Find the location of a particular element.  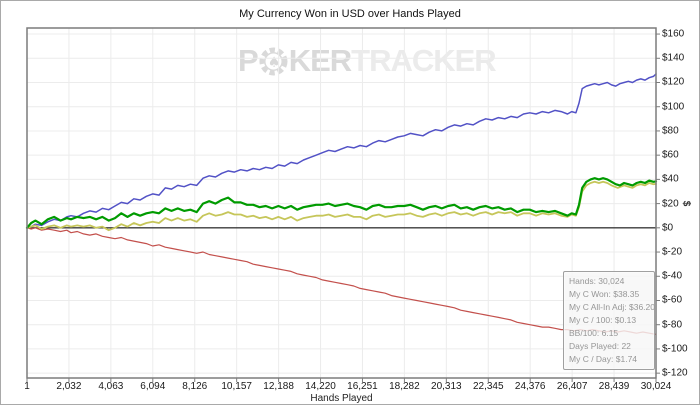

tooltip-my-c-per-day: My C / Day: $1.74 is located at coordinates (603, 359).